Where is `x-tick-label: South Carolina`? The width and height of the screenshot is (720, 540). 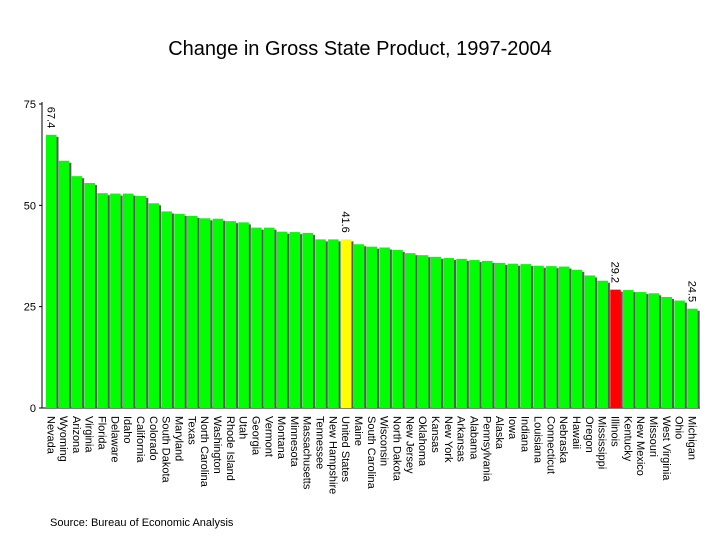
x-tick-label: South Carolina is located at coordinates (371, 453).